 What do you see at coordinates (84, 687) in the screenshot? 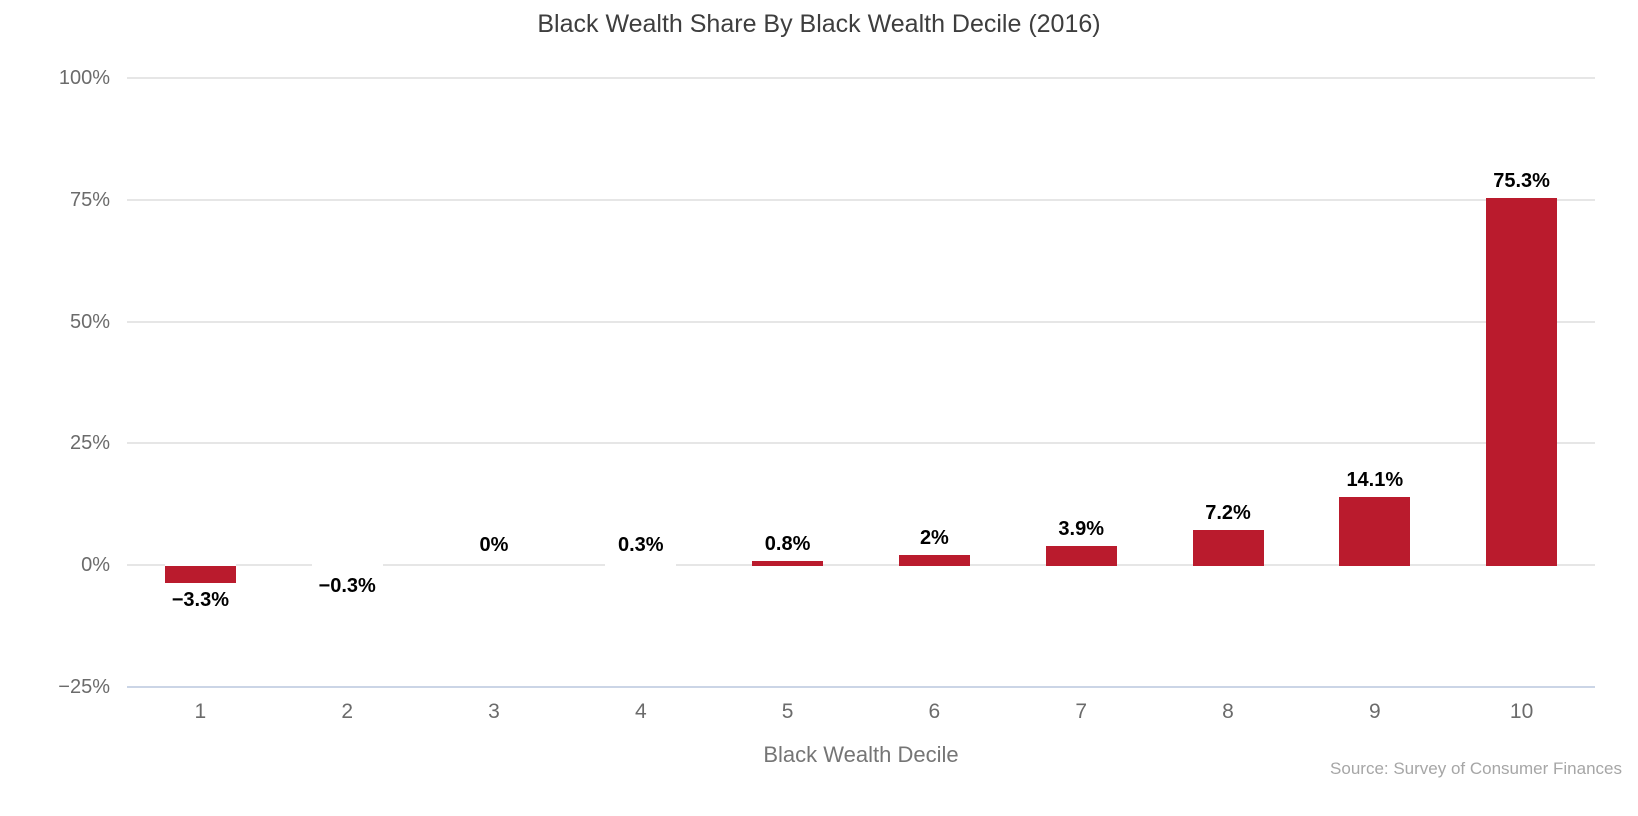
I see `y-tick-label: −25%` at bounding box center [84, 687].